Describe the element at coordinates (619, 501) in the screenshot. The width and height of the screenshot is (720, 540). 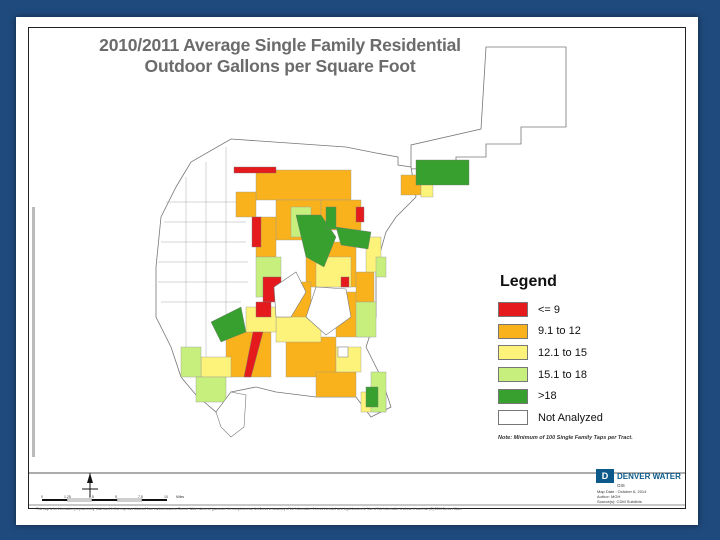
I see `map-source: Source(s): CDM Subdivis` at that location.